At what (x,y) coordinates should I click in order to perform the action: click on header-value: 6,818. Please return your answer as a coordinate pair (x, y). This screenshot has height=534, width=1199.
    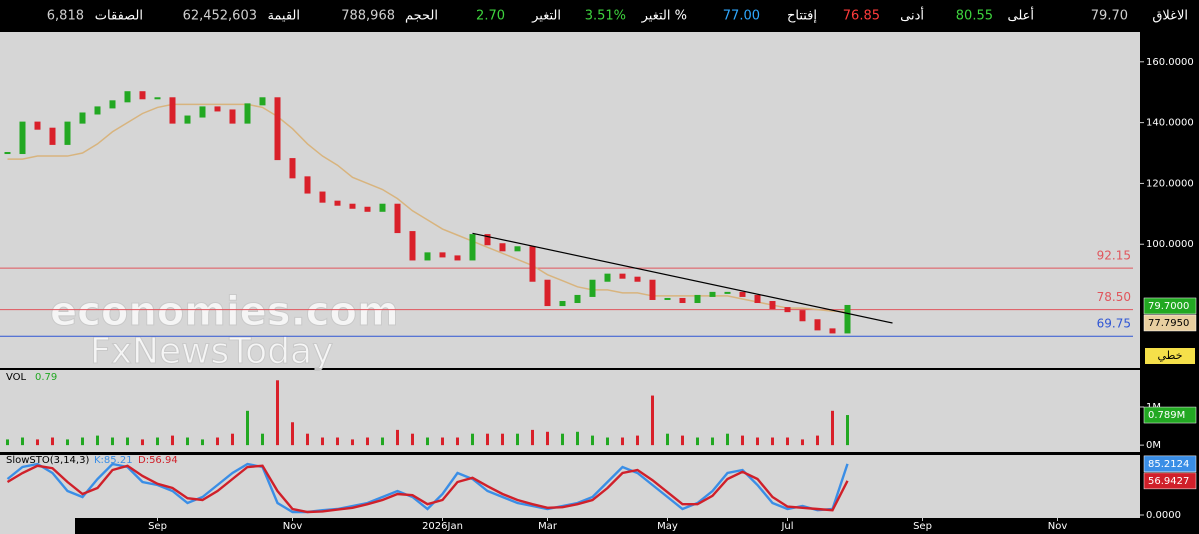
    Looking at the image, I should click on (65, 16).